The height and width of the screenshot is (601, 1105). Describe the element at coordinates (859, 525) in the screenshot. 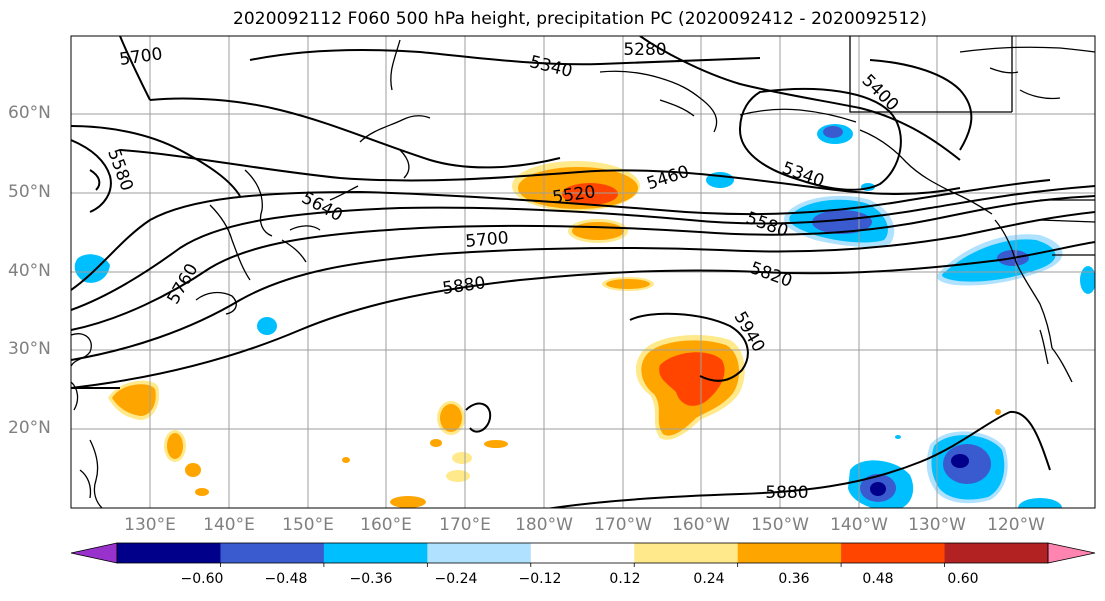

I see `lon-label-140w: 140°W` at that location.